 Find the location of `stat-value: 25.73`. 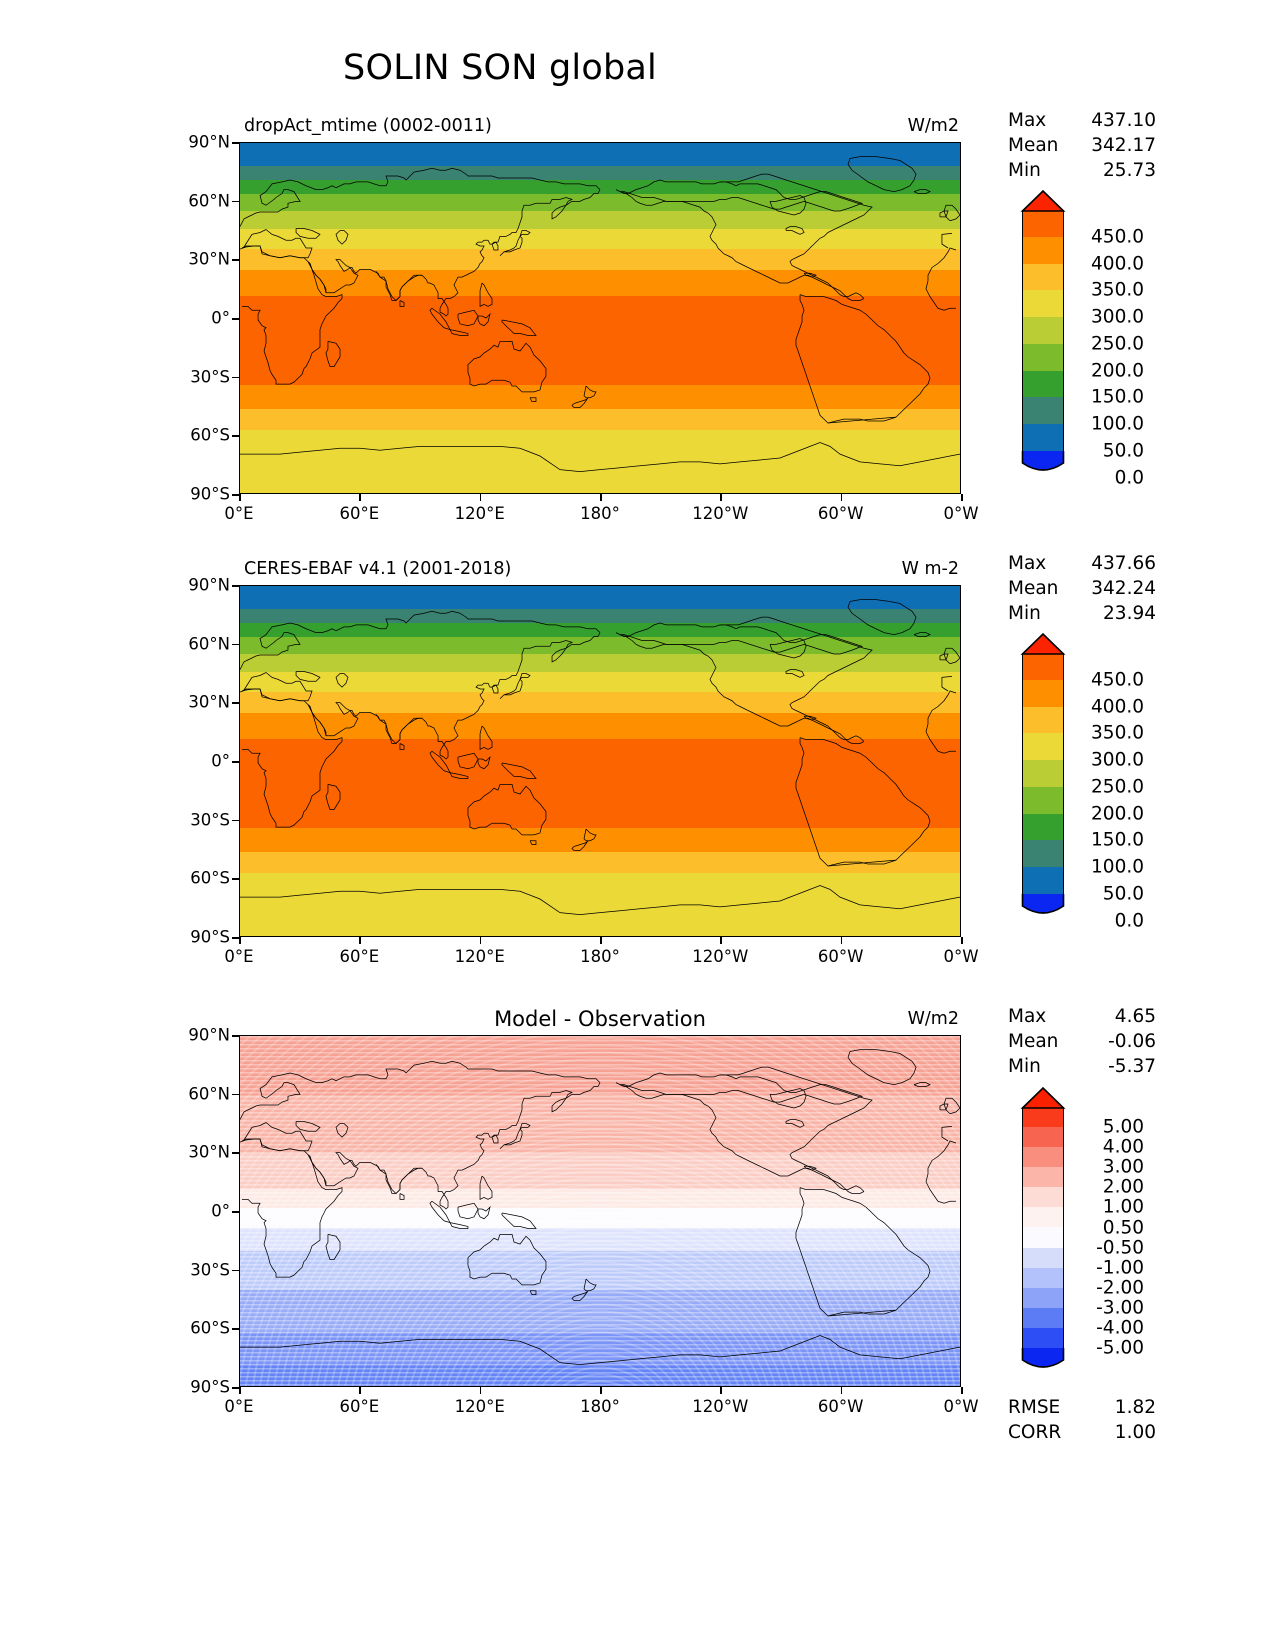

stat-value: 25.73 is located at coordinates (1129, 170).